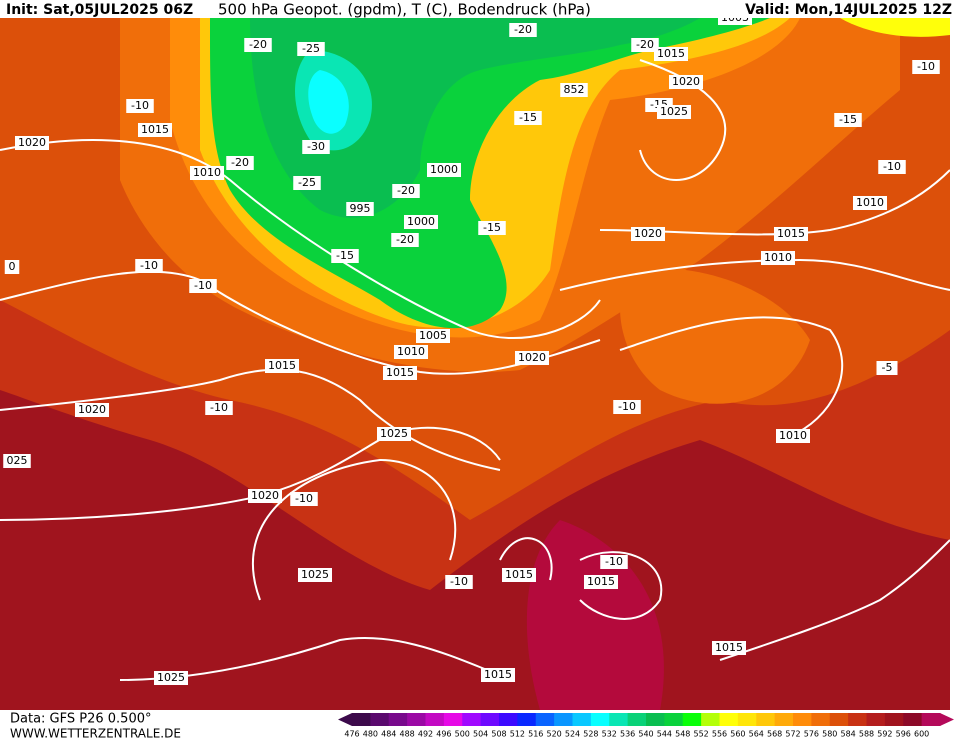 The image size is (959, 741). I want to click on colorbar-label: 568, so click(774, 734).